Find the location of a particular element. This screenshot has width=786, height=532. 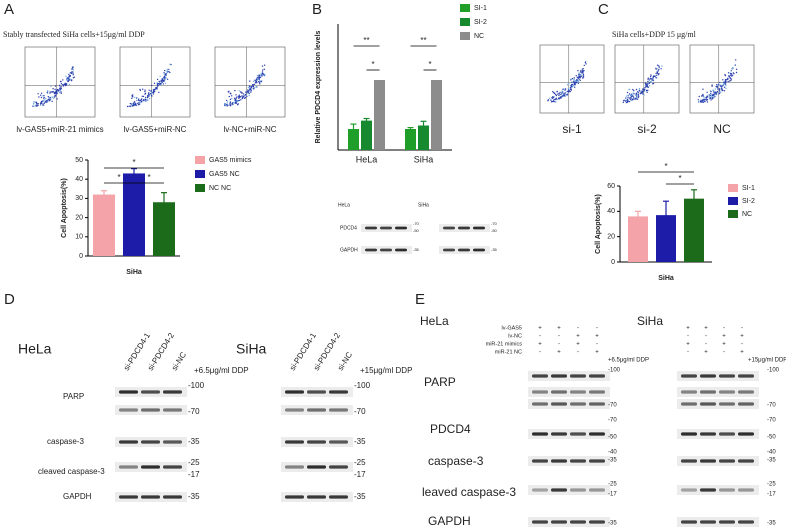

y-tick-label: 0 is located at coordinates (613, 262).